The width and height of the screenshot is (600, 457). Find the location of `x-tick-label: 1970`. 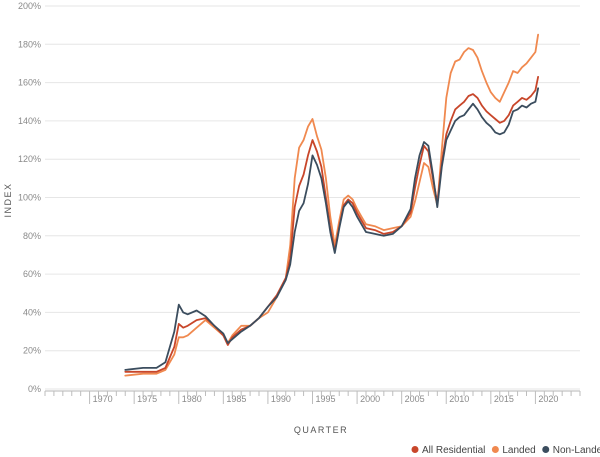

x-tick-label: 1970 is located at coordinates (103, 399).